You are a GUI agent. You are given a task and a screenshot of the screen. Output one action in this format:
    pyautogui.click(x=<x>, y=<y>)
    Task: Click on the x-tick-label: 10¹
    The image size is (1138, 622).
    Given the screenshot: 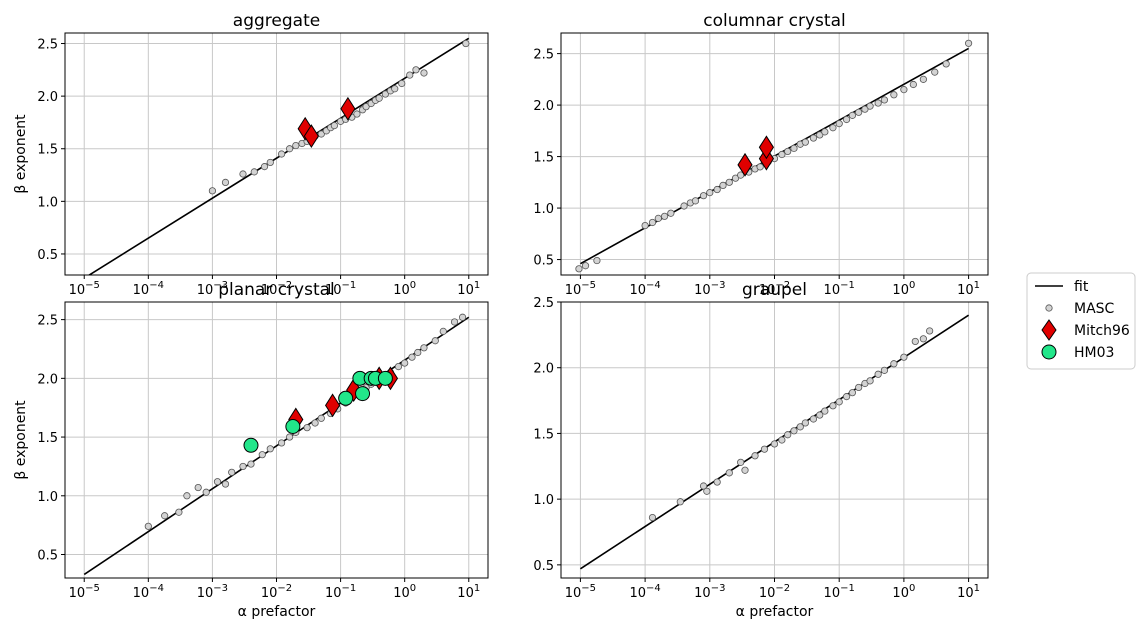 What is the action you would take?
    pyautogui.click(x=968, y=592)
    